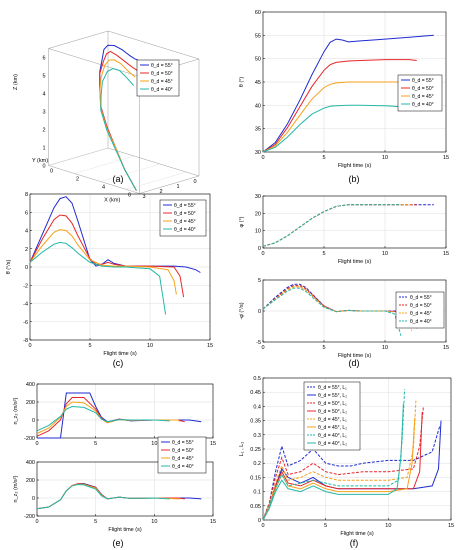  I want to click on c-ytick-label-2: -4, so click(25, 305).